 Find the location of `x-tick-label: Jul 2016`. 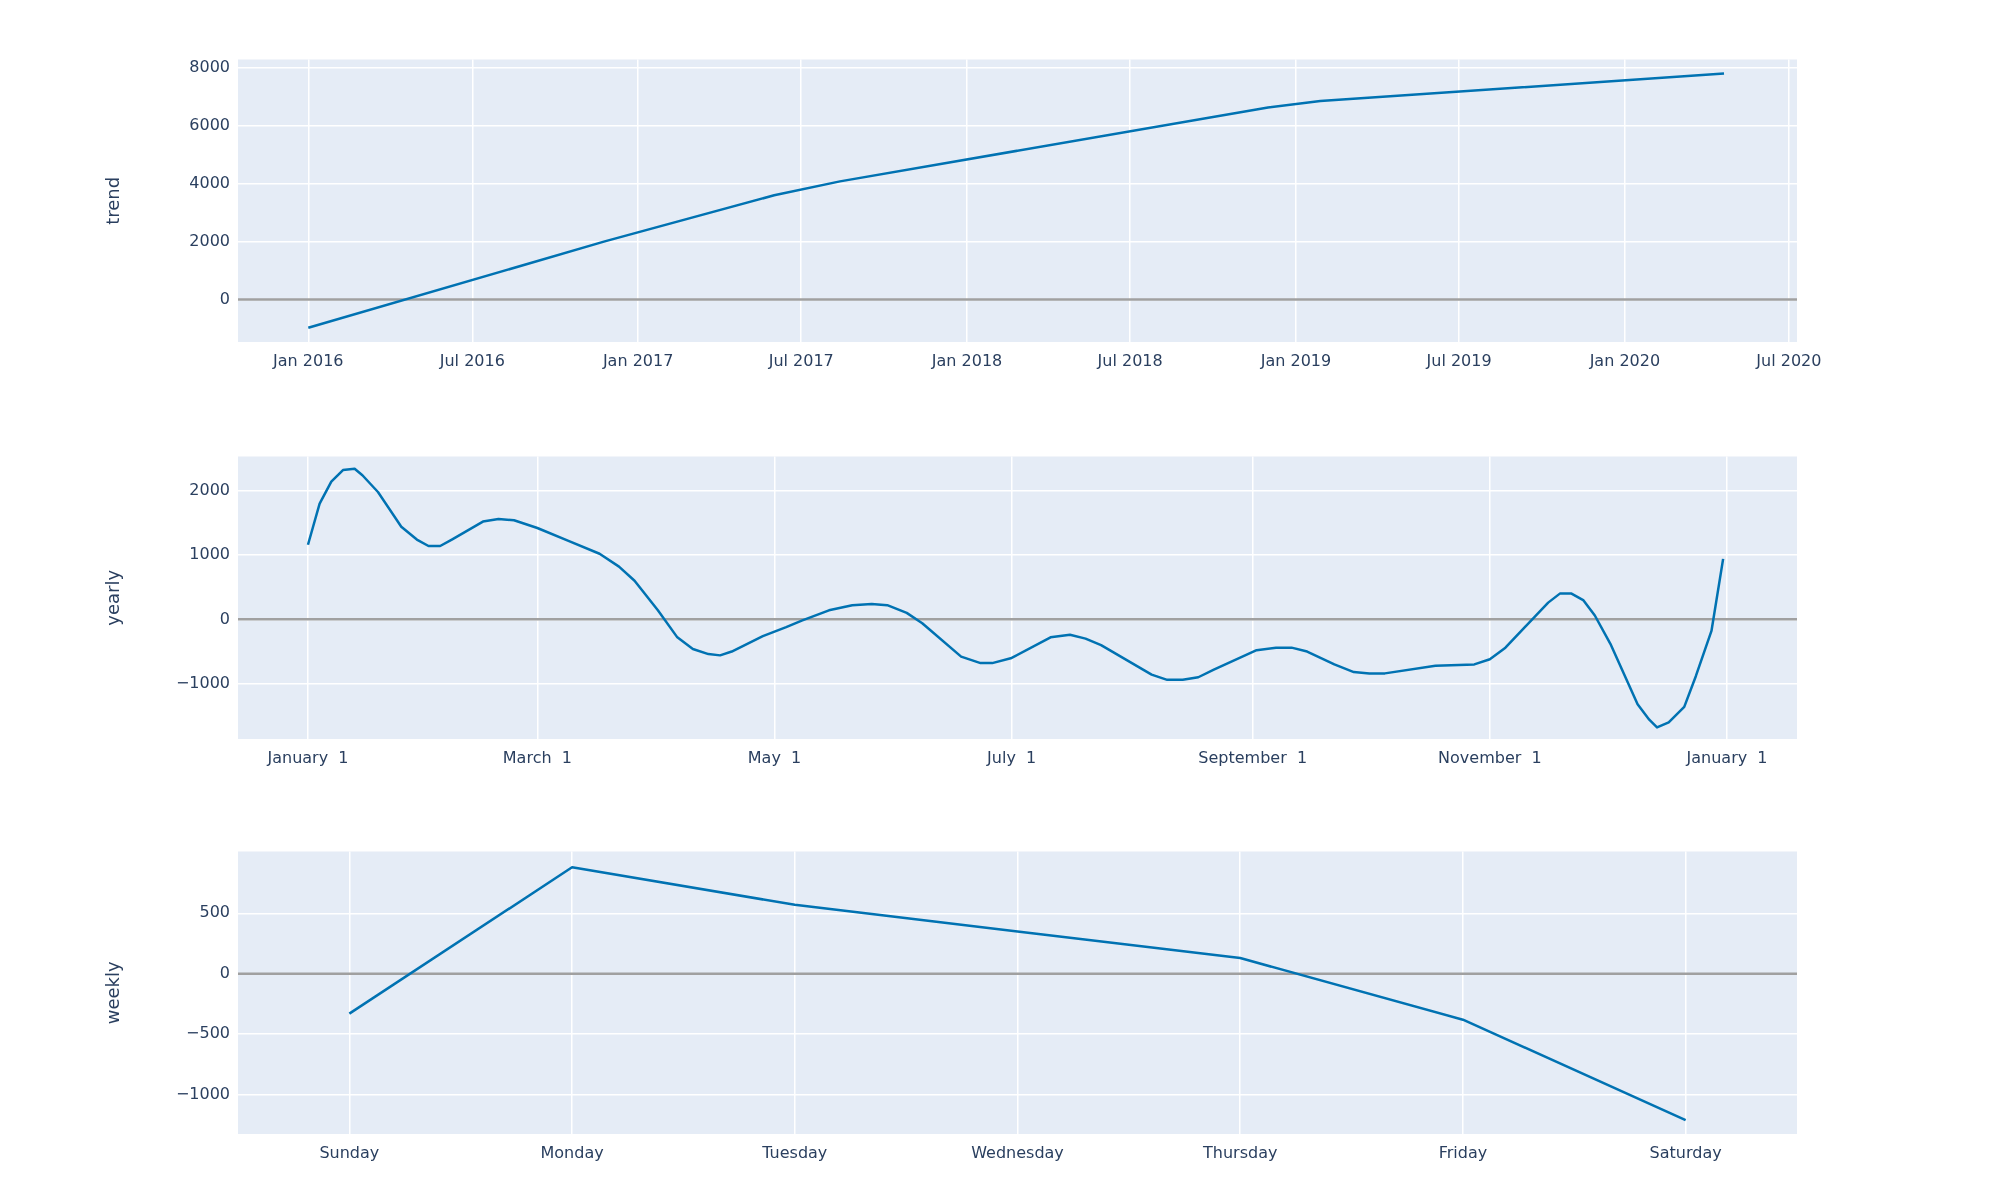

x-tick-label: Jul 2016 is located at coordinates (471, 360).